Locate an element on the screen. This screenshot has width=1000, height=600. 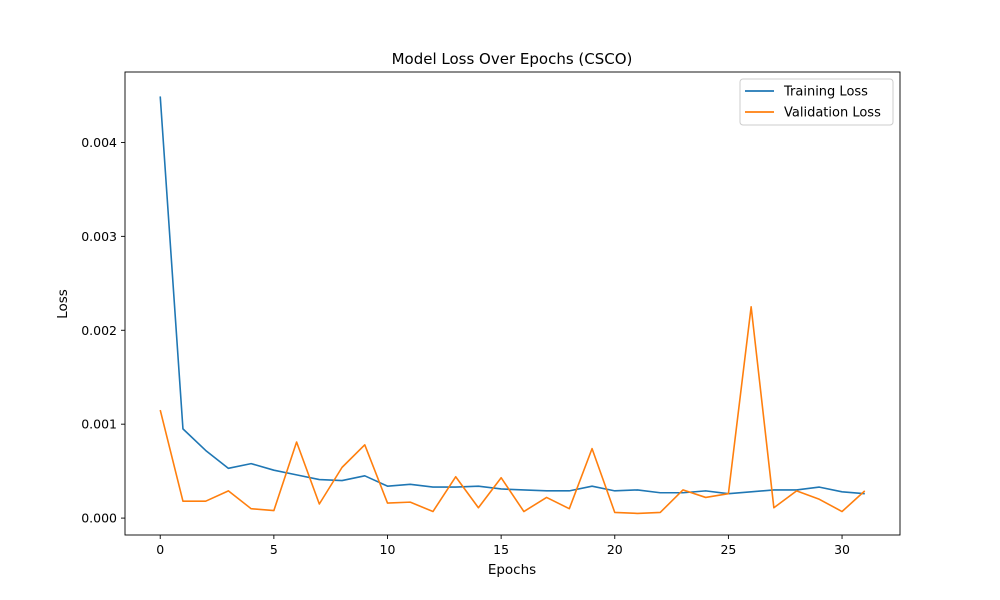
x-tick-label: 25 is located at coordinates (728, 549).